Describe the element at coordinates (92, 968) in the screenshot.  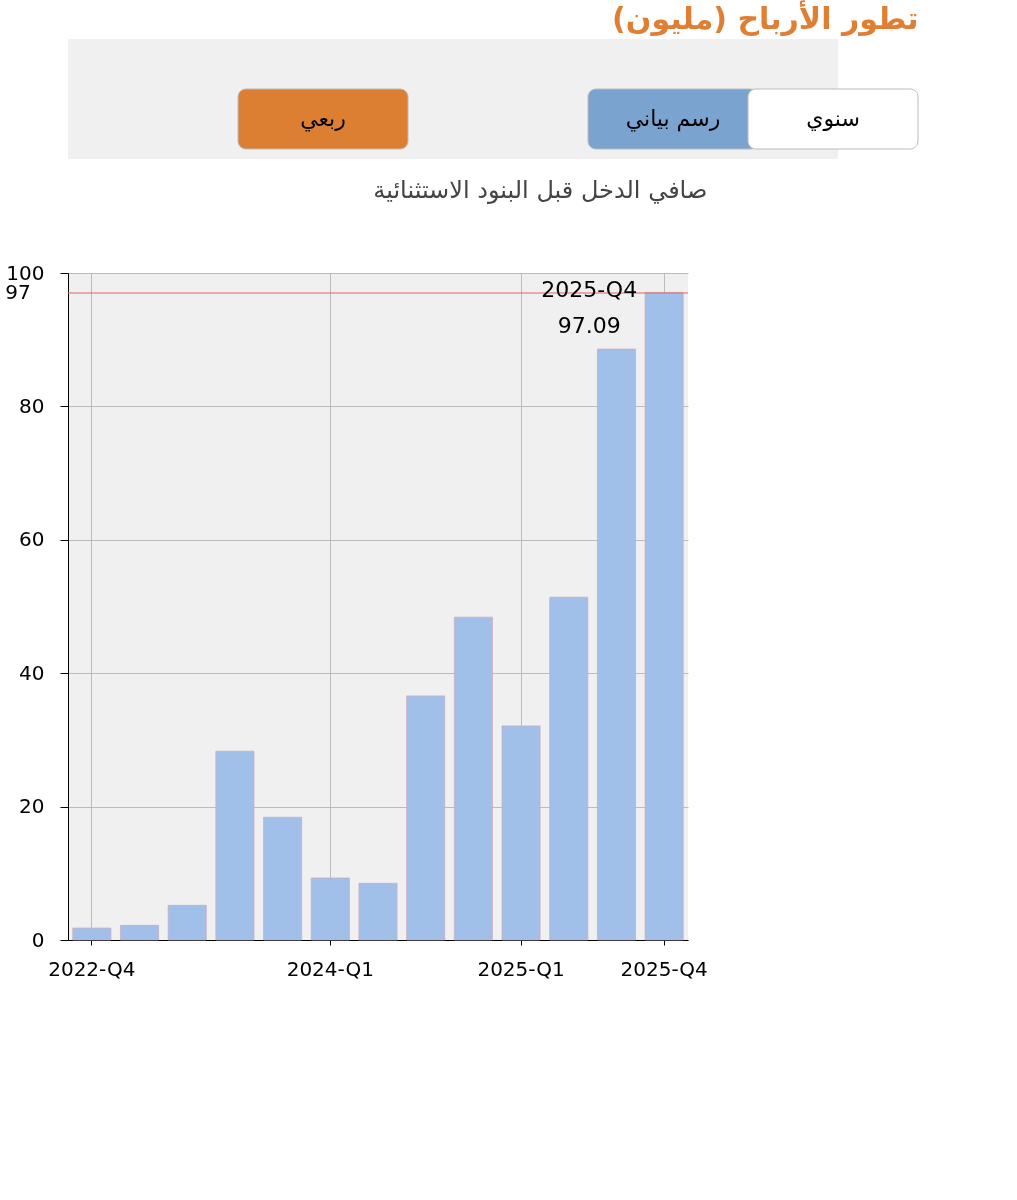
I see `x-tick-label: 2022-Q4` at that location.